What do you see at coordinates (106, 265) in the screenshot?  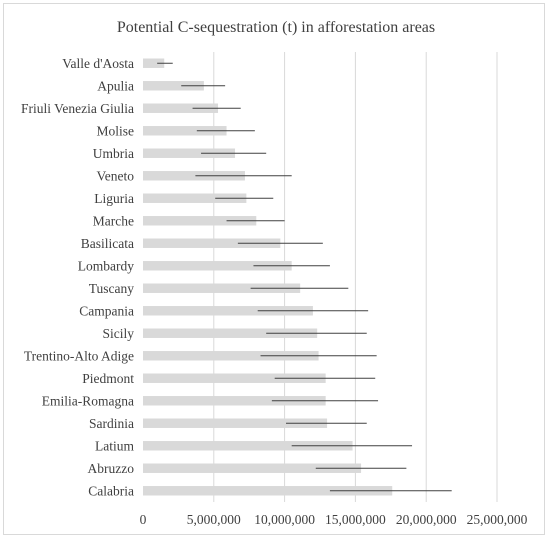 I see `category-label: Lombardy` at bounding box center [106, 265].